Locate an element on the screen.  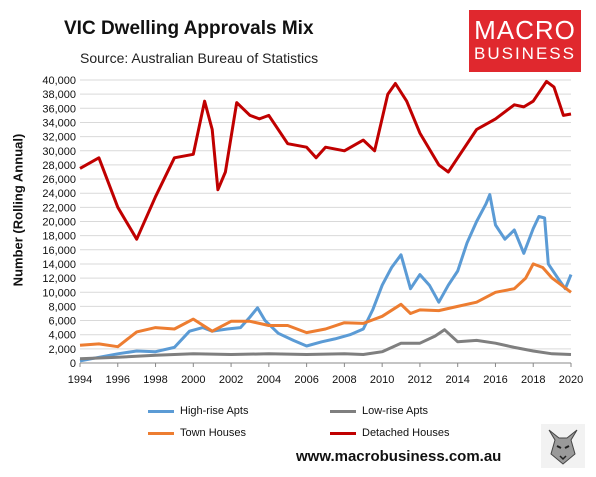
x-tick-label: 2004 is located at coordinates (269, 380).